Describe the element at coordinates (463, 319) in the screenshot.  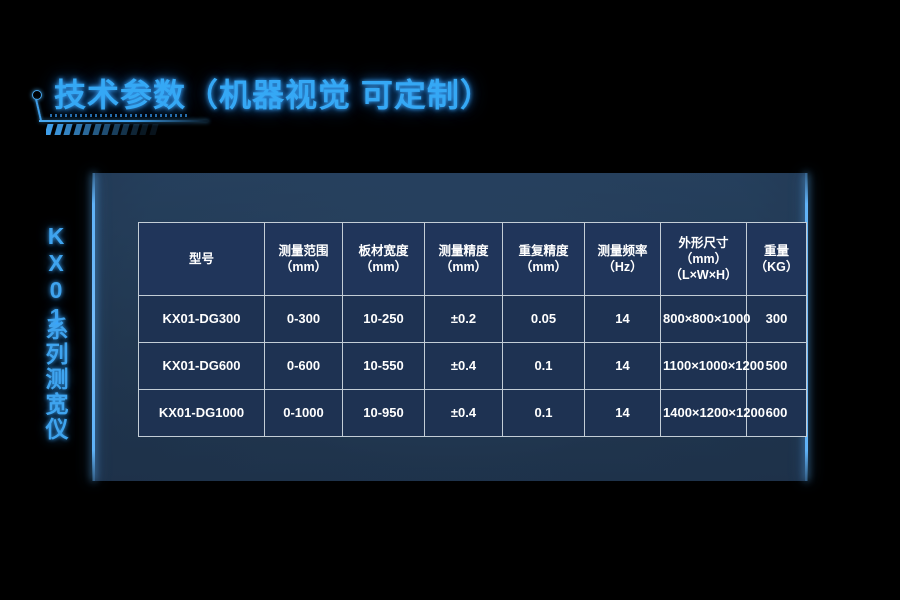
I see `cell-accuracy: ±0.2` at that location.